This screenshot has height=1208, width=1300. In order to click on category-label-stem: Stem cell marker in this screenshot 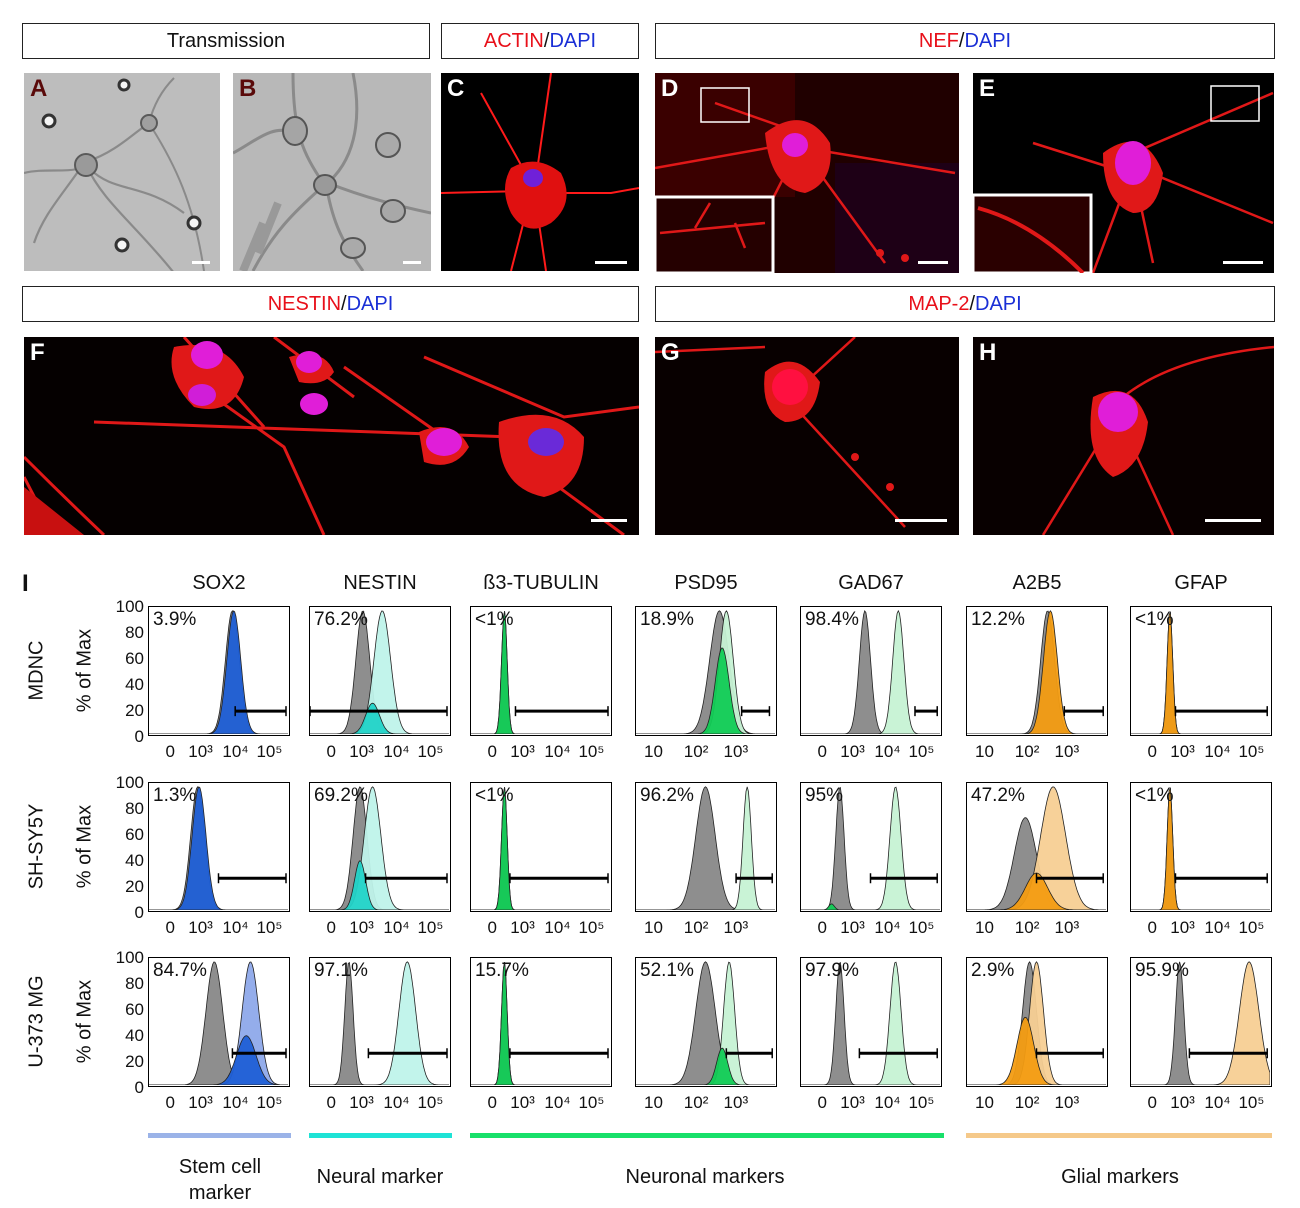, I will do `click(220, 1180)`.